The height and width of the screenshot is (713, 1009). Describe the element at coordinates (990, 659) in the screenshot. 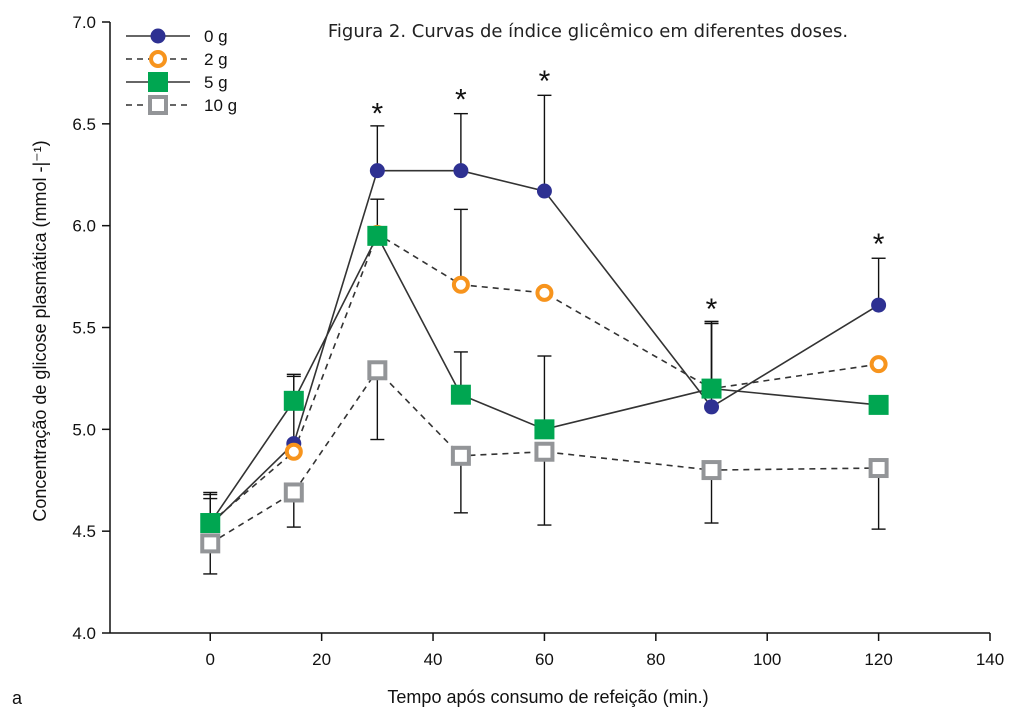

I see `x-tick-label: 140` at that location.